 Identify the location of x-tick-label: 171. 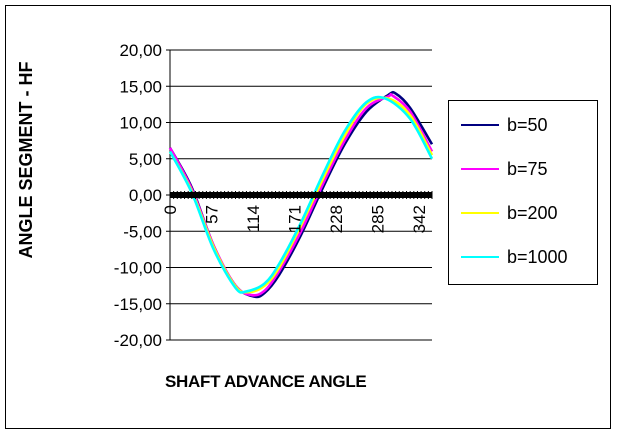
(294, 219).